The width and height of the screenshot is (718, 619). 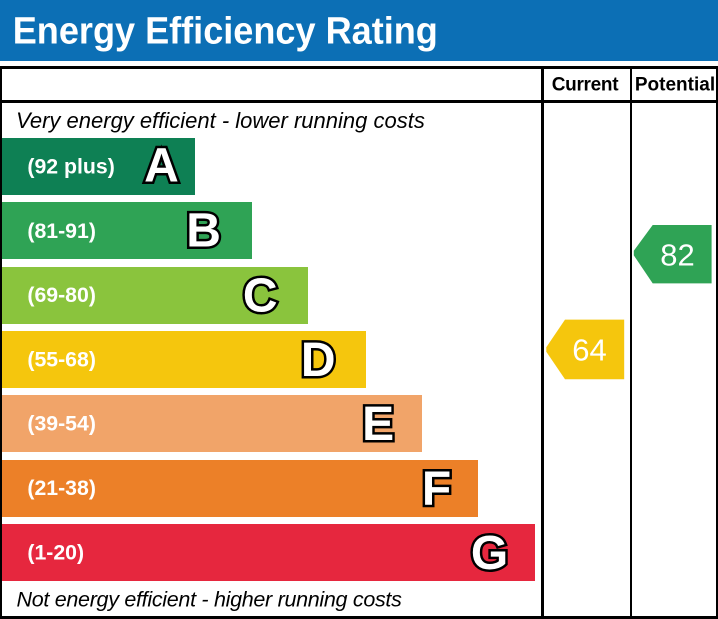 What do you see at coordinates (677, 254) in the screenshot?
I see `svg-text: 82` at bounding box center [677, 254].